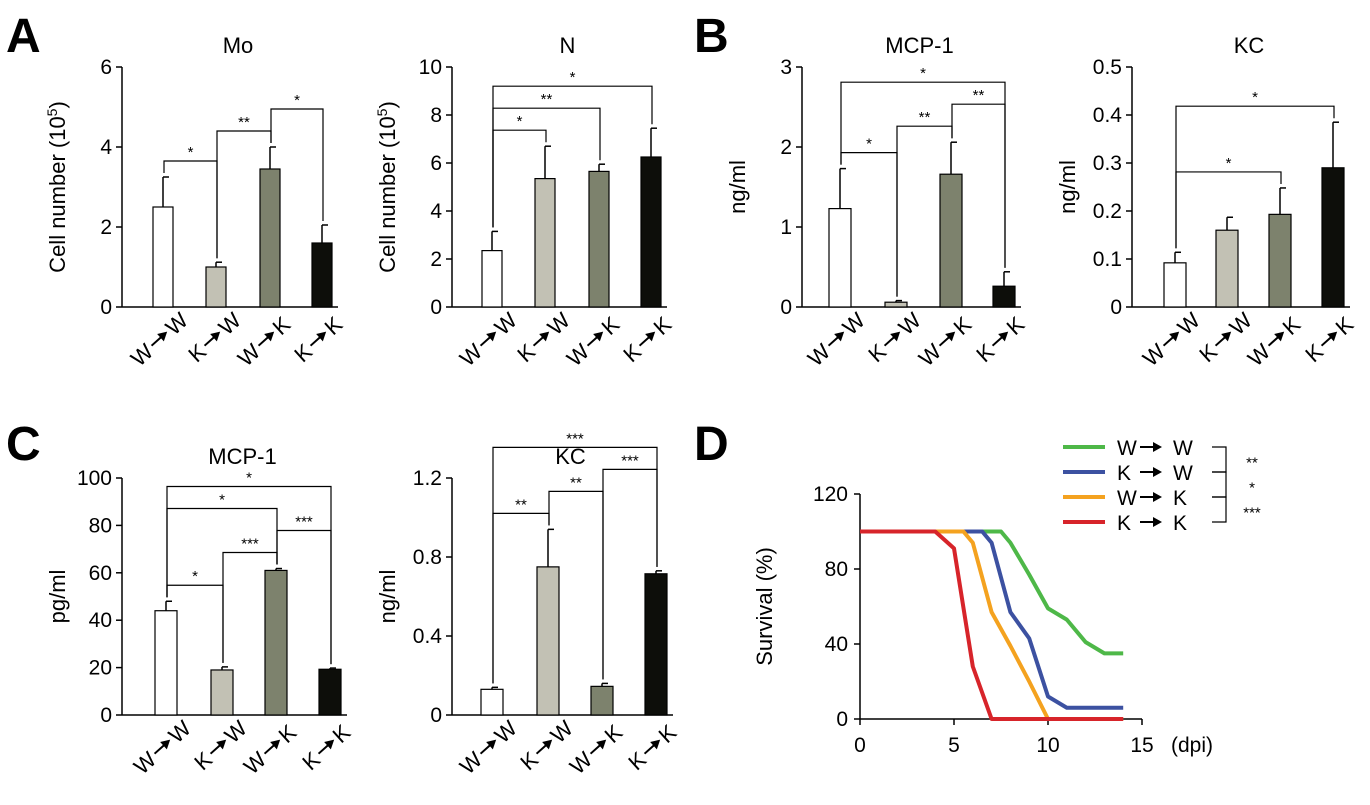 This screenshot has height=805, width=1370. What do you see at coordinates (106, 307) in the screenshot?
I see `chart1-ytick-label-0: 0` at bounding box center [106, 307].